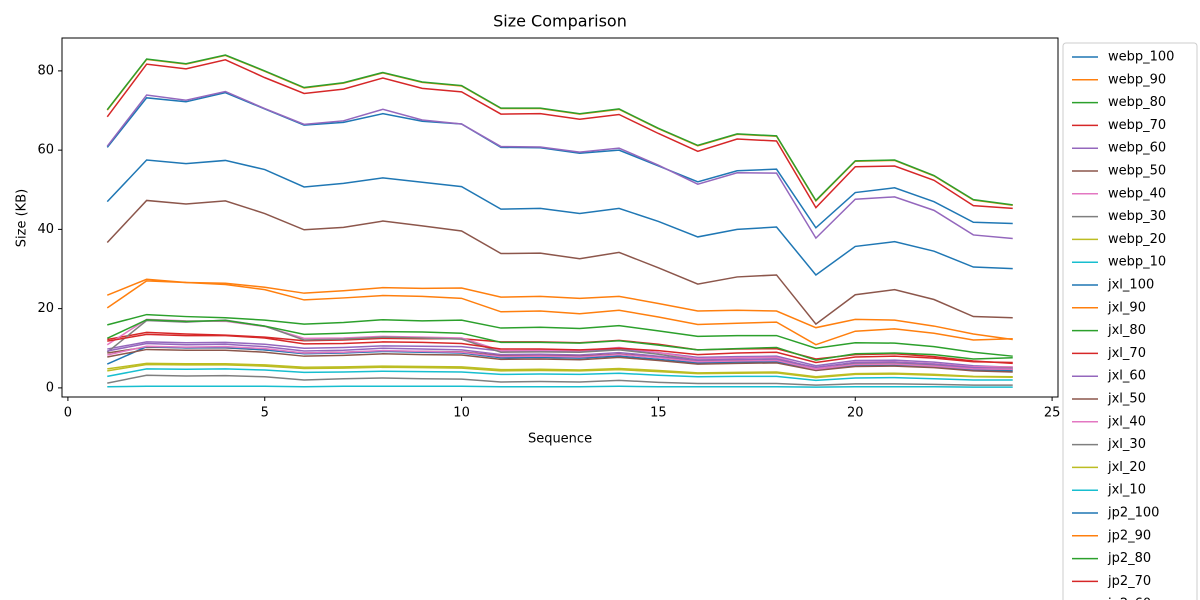  What do you see at coordinates (1129, 598) in the screenshot?
I see `legend-label: jp2_60` at bounding box center [1129, 598].